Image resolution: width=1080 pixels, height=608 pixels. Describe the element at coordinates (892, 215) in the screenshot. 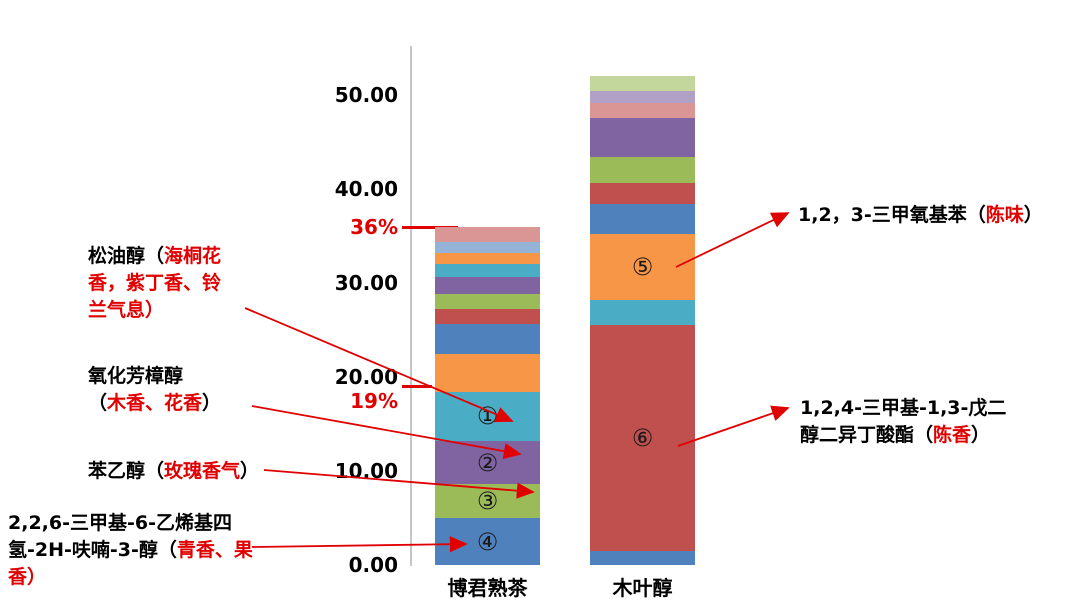

I see `annotation-text: 1,2，3-三甲氧基苯（` at that location.